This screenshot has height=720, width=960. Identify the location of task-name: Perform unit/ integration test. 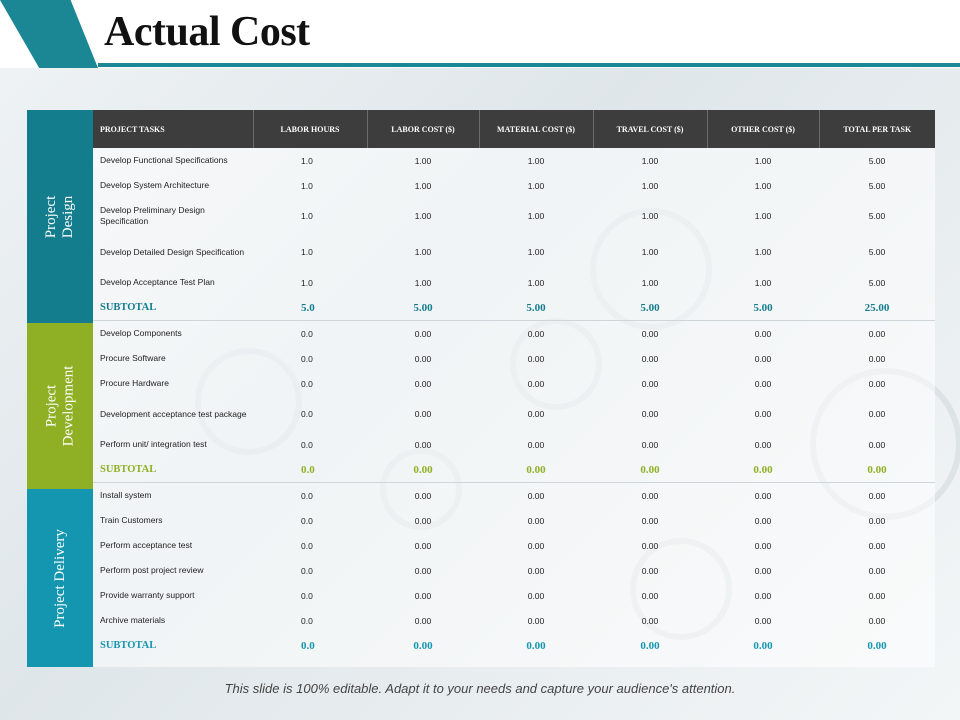
(153, 444).